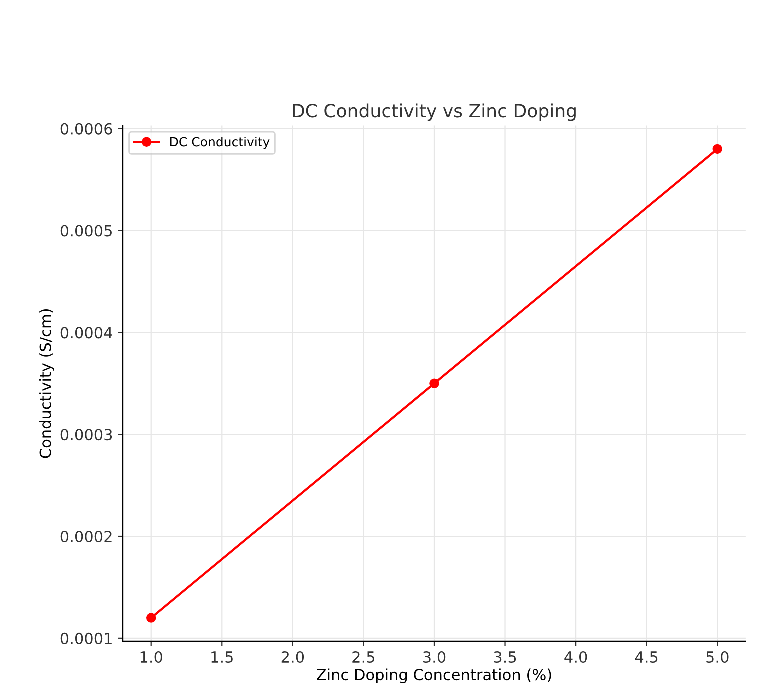  What do you see at coordinates (293, 657) in the screenshot?
I see `x-tick-label: 2.0` at bounding box center [293, 657].